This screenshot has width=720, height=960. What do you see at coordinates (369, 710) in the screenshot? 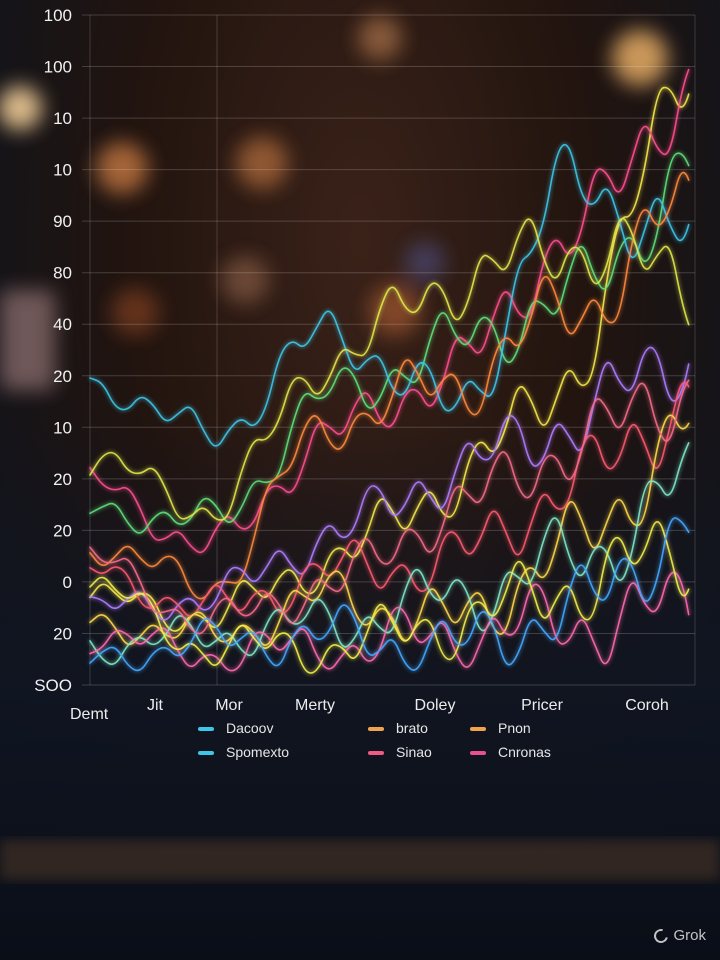
I see `x-axis-categories: Demt Jit Mor Merty Doley Pricer Coroh` at bounding box center [369, 710].